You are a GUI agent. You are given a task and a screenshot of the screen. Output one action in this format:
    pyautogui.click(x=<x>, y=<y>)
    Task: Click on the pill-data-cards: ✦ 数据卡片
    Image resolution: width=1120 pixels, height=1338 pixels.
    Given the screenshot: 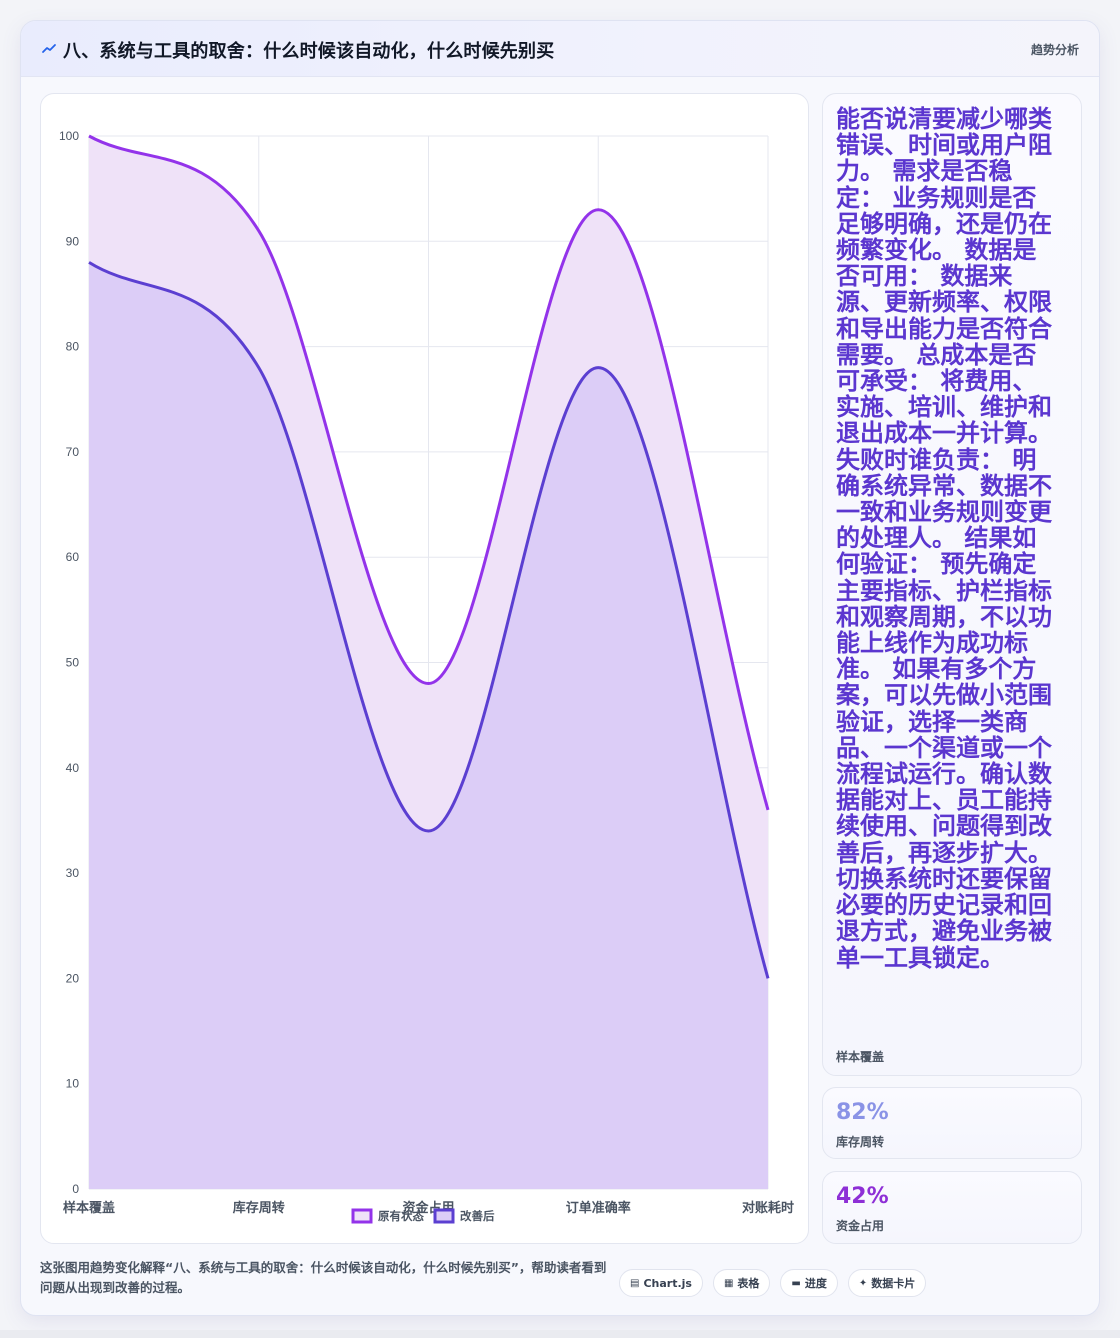 What is the action you would take?
    pyautogui.click(x=887, y=1283)
    